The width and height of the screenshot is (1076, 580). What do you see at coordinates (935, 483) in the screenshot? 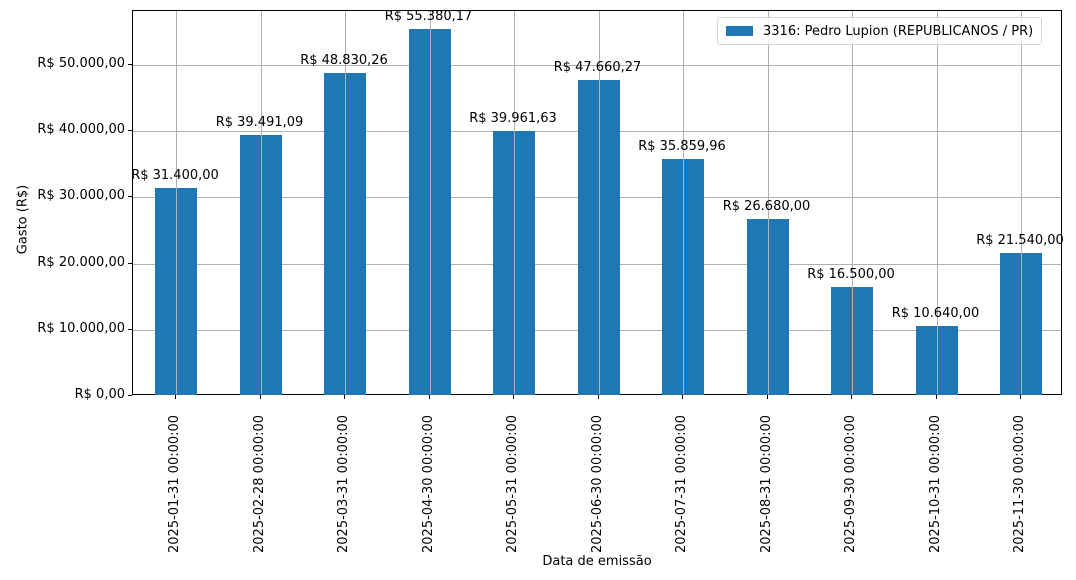
I see `x-tick-label: 2025-10-31 00:00:00` at bounding box center [935, 483].